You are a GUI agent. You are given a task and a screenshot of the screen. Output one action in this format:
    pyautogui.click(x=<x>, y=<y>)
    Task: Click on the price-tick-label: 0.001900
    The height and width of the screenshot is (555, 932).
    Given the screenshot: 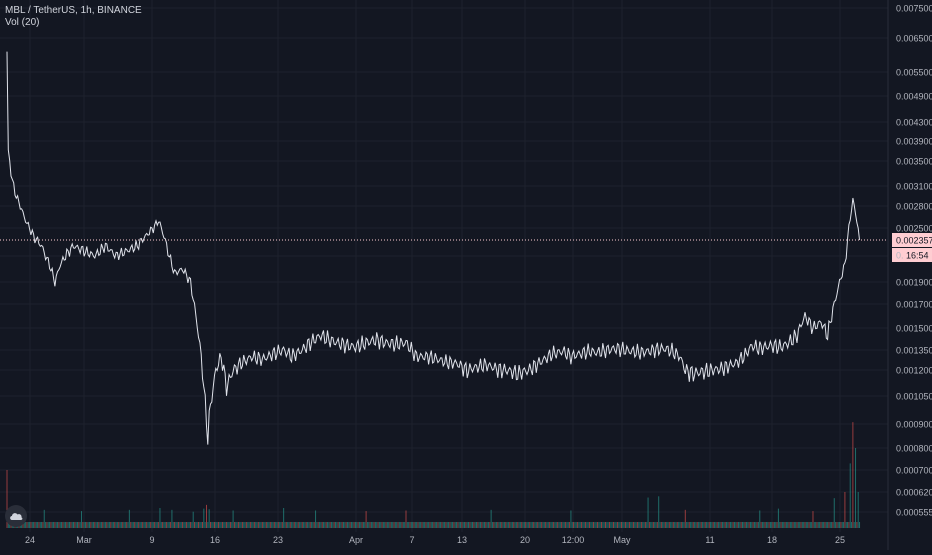 What is the action you would take?
    pyautogui.click(x=914, y=283)
    